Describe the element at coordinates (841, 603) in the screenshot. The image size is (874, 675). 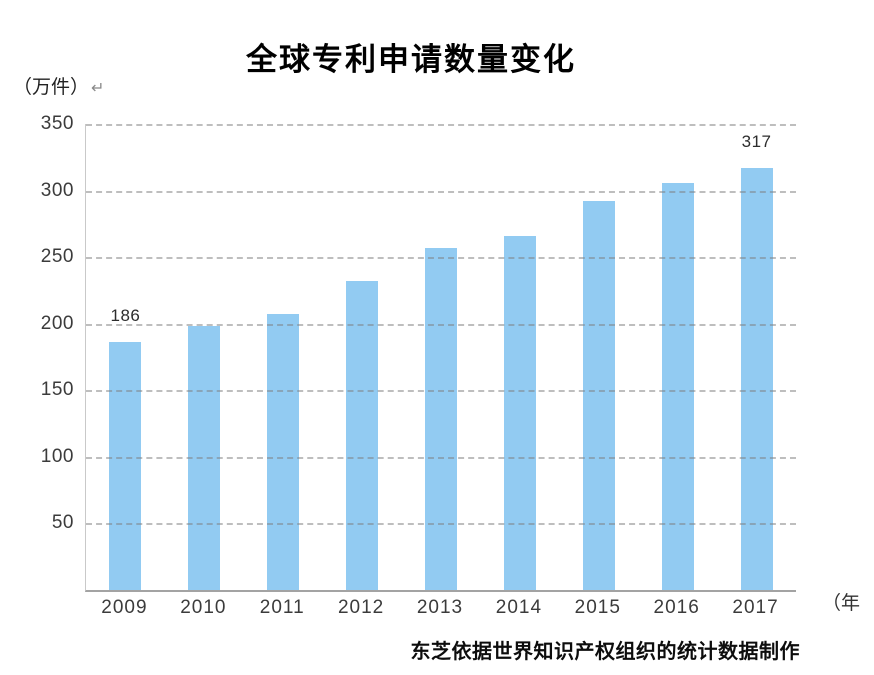
I see `x-axis-unit-label: （年` at that location.